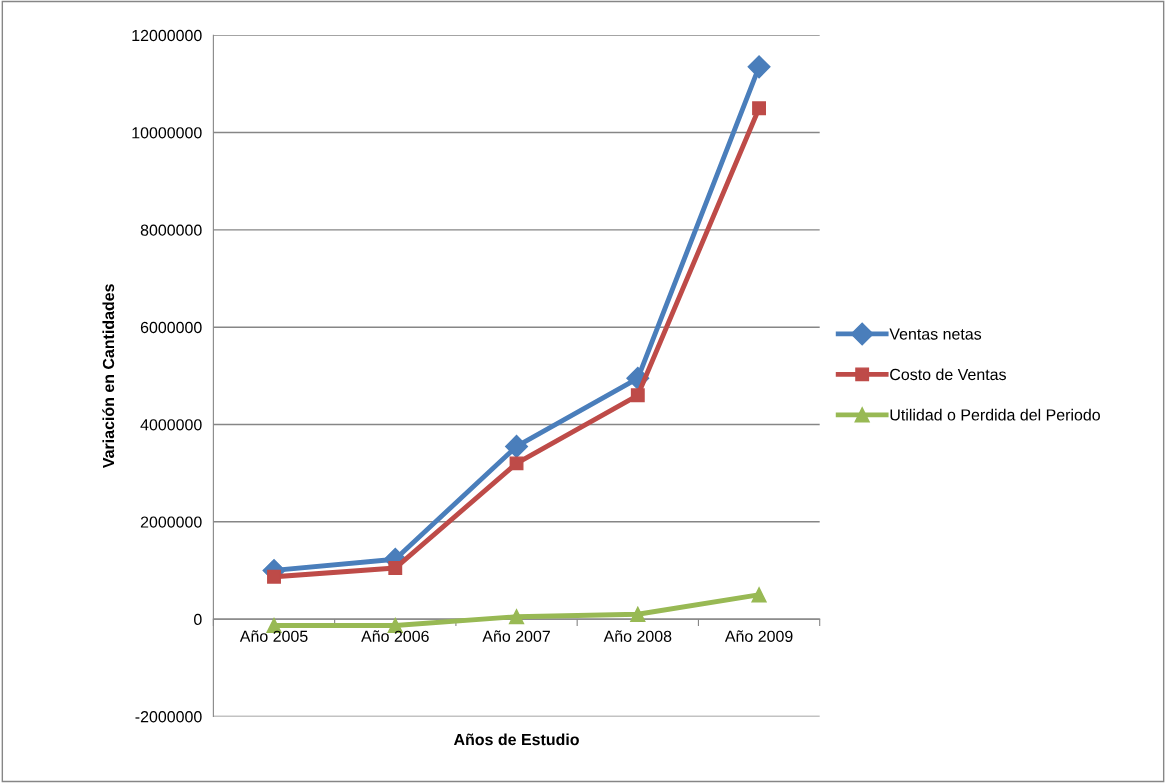 This screenshot has height=783, width=1166. Describe the element at coordinates (935, 334) in the screenshot. I see `legend-label: Ventas netas` at that location.